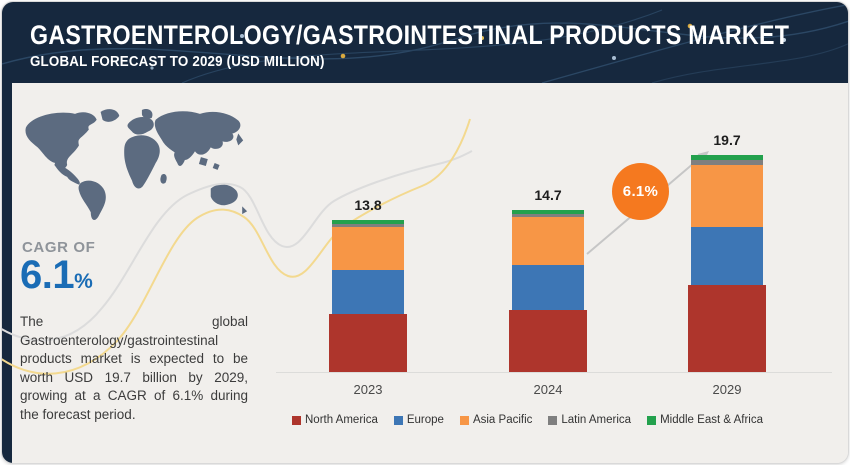  I want to click on legend-label: Latin America, so click(596, 420).